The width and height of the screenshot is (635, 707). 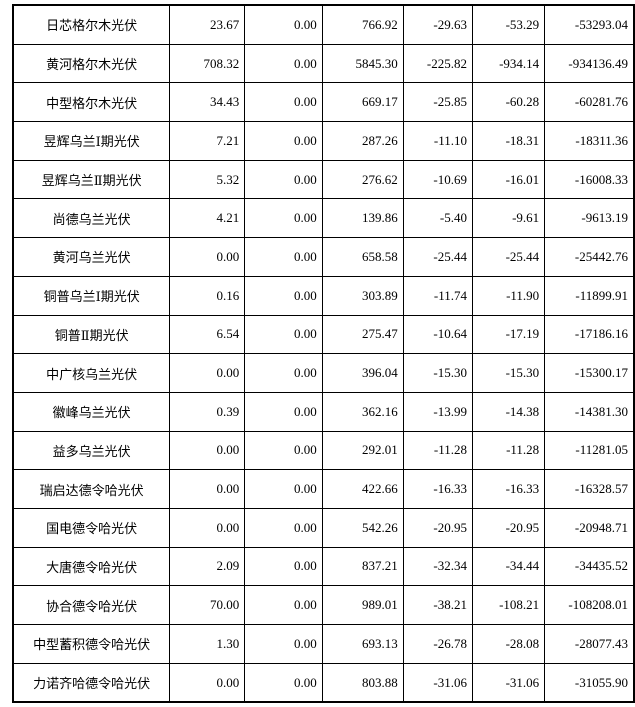 I want to click on value-cell-5: -31.06, so click(x=508, y=682).